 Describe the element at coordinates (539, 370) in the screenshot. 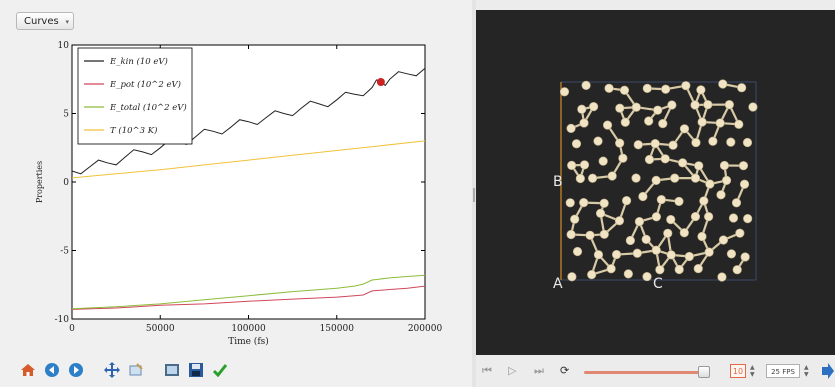

I see `skip-to-end-icon: ⏭` at that location.